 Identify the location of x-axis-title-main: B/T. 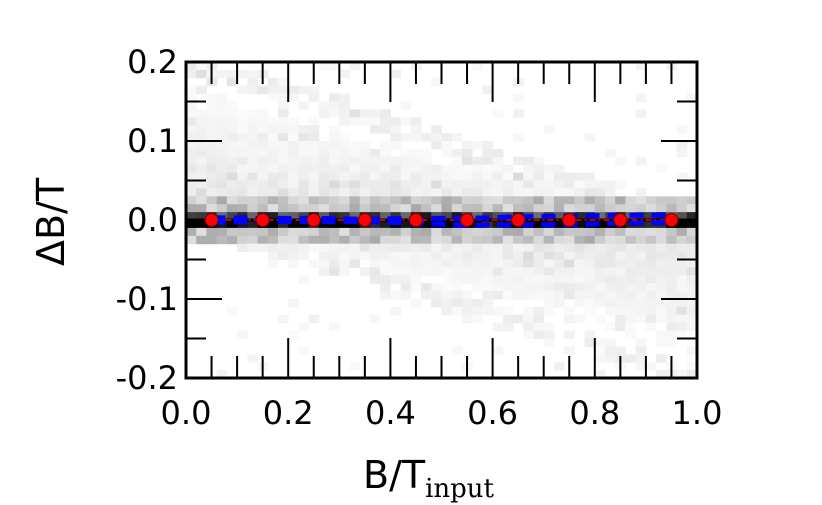
(394, 475).